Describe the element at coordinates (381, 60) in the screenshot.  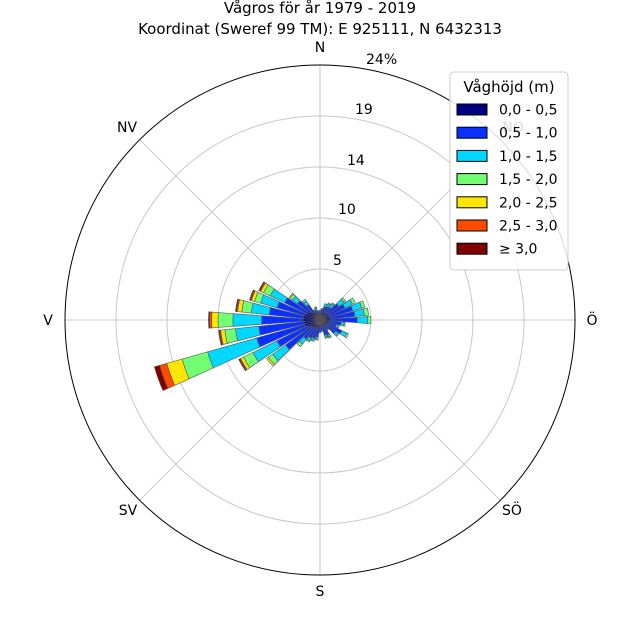
I see `radial-tick-label-5: 24%` at that location.